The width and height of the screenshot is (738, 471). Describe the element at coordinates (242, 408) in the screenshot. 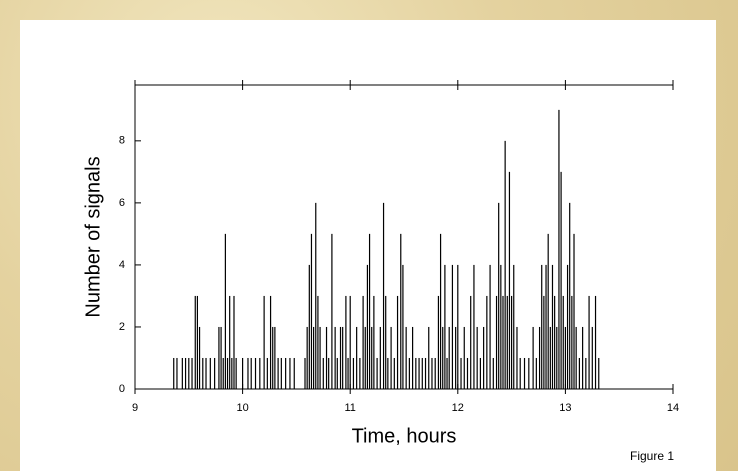

I see `x-tick-label: 10` at that location.